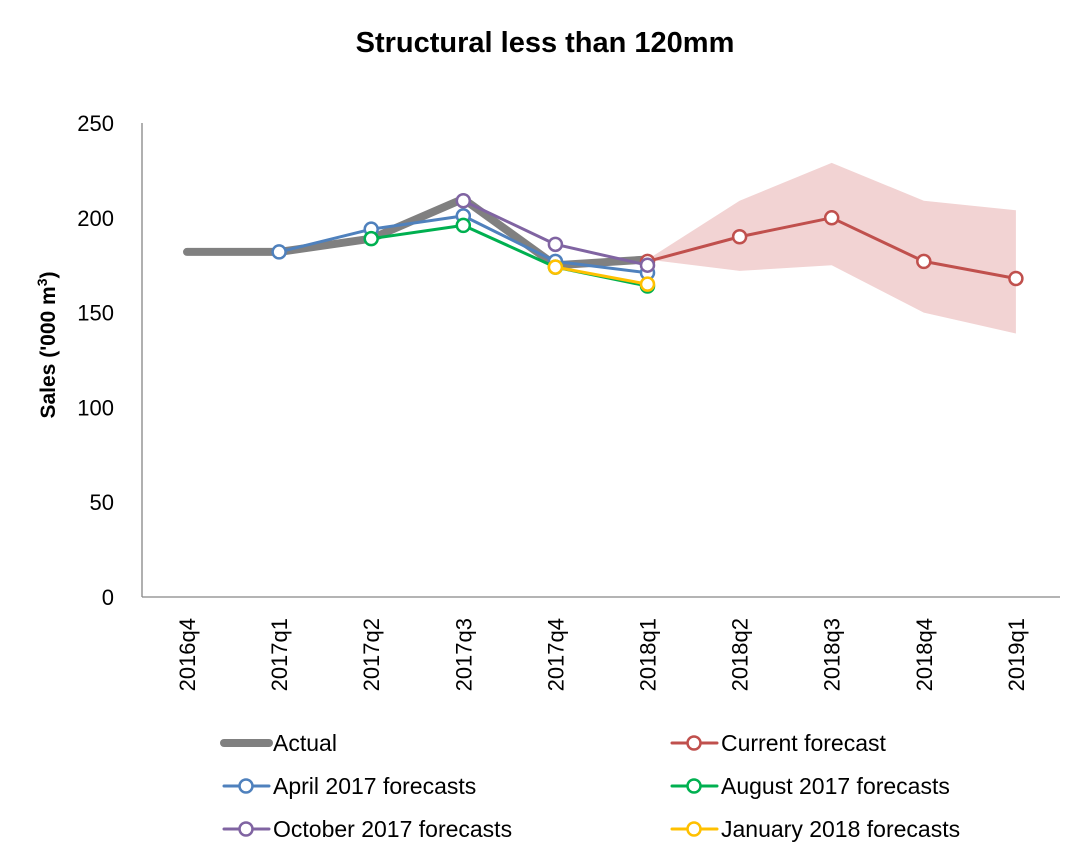 This screenshot has width=1091, height=851. Describe the element at coordinates (374, 786) in the screenshot. I see `legend-label-april-2017-forecasts: April 2017 forecasts` at that location.